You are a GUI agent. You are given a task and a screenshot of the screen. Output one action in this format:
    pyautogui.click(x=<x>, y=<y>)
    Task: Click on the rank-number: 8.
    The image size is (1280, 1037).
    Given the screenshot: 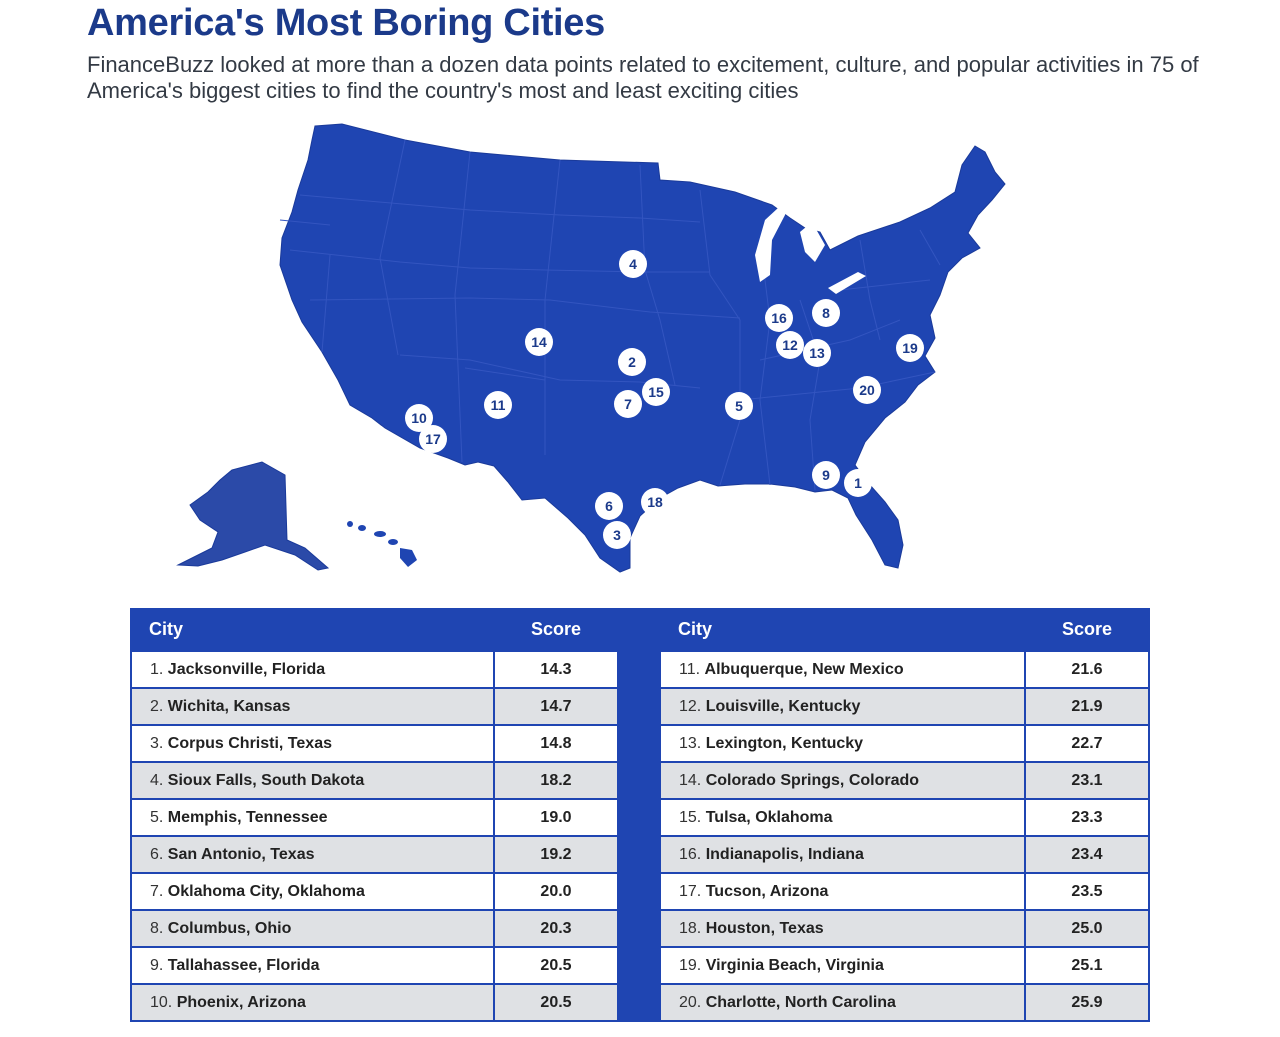 What is the action you would take?
    pyautogui.click(x=157, y=928)
    